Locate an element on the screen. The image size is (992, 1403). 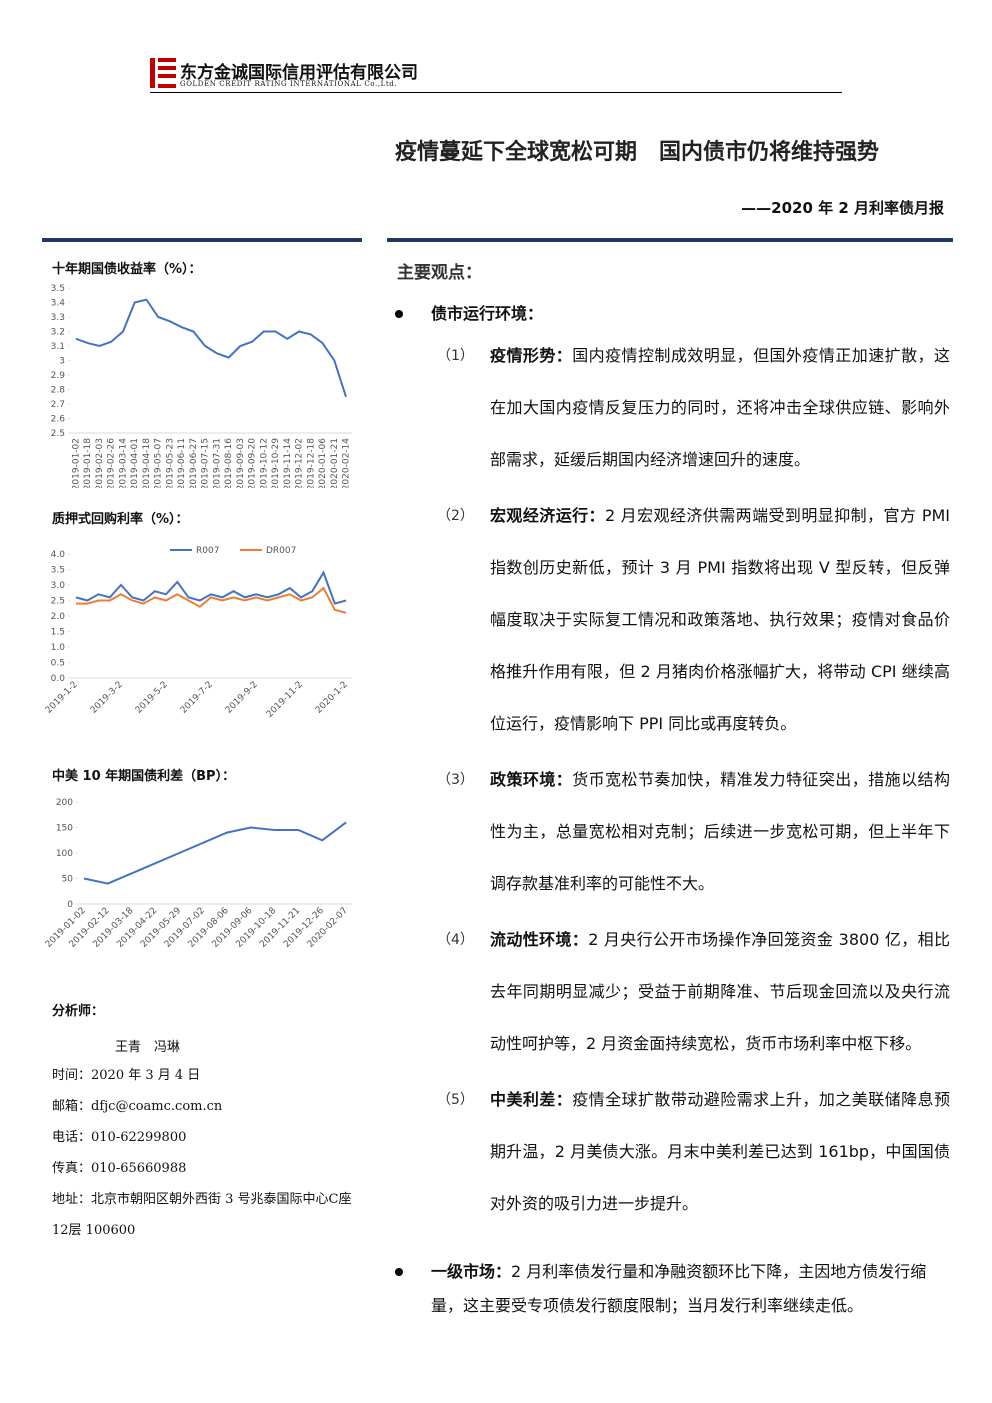
x-tick-label: 2019-11-14 is located at coordinates (288, 463).